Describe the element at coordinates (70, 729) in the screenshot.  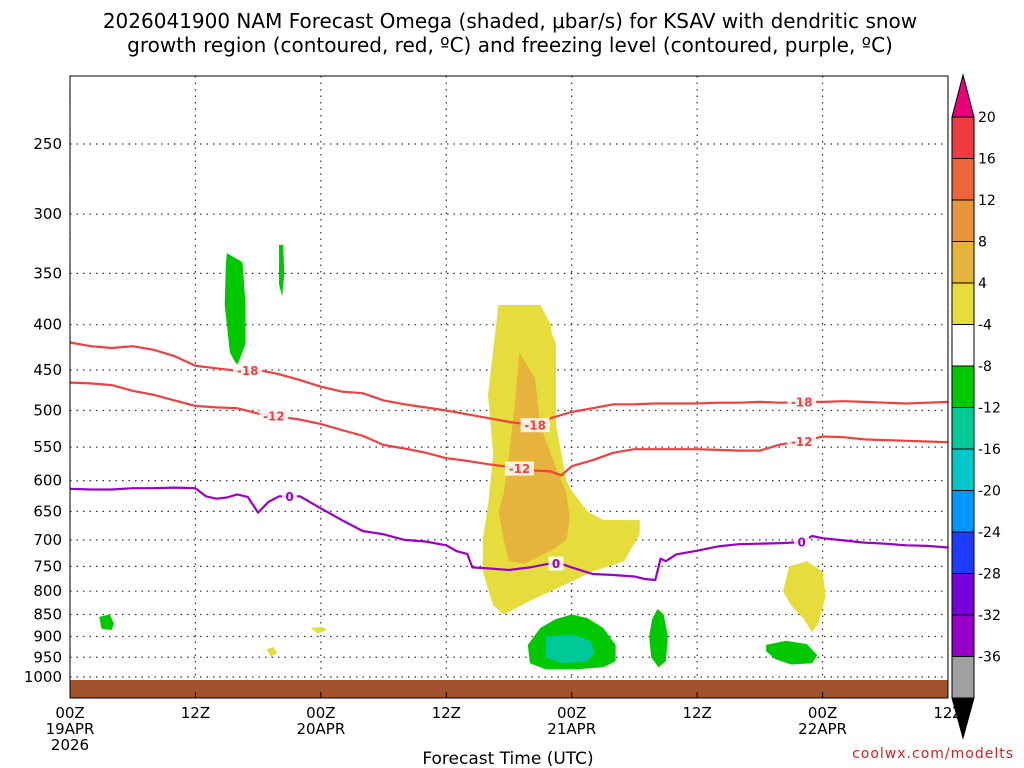
I see `x-tick-label-0-1: 19APR` at that location.